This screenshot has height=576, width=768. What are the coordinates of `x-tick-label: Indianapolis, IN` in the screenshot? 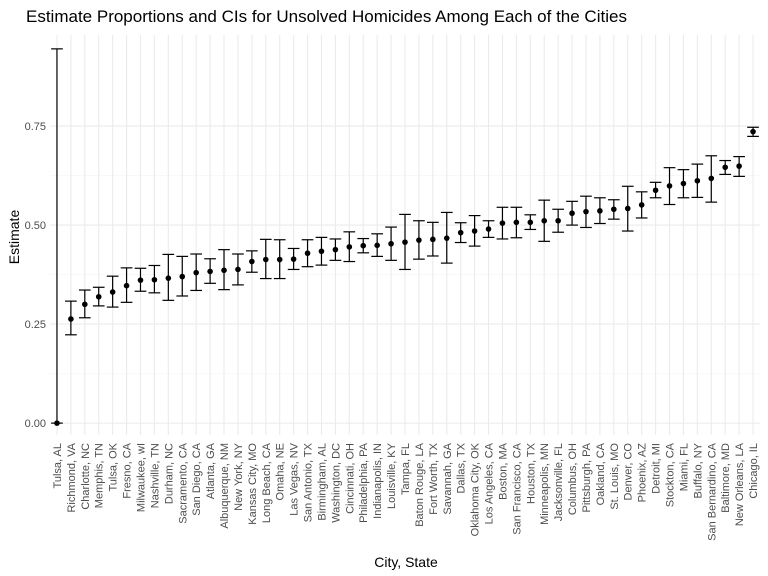 It's located at (378, 481).